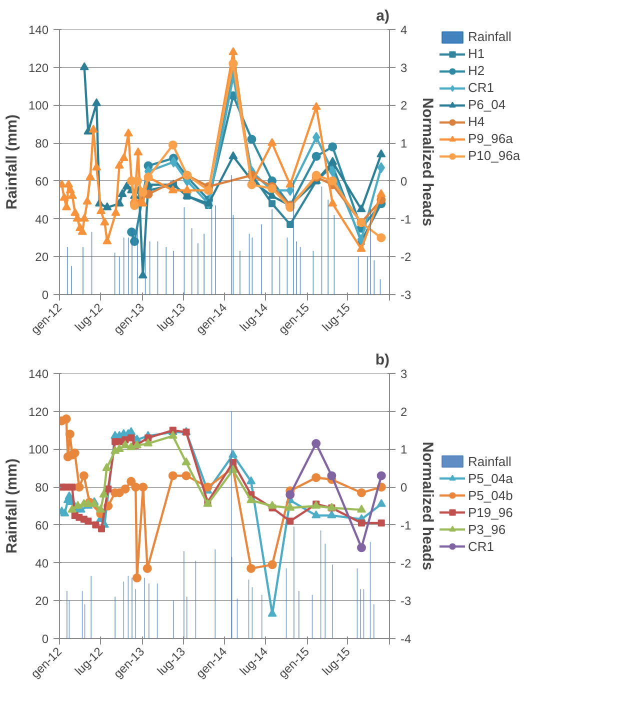 The height and width of the screenshot is (725, 626). I want to click on y2-tick-label: 4, so click(404, 30).